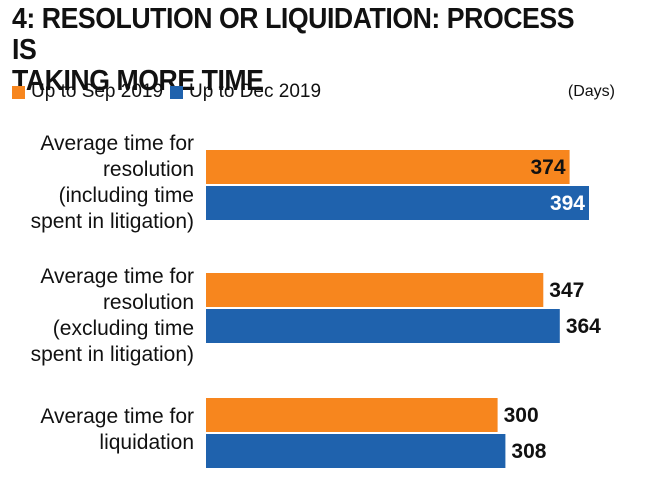 Image resolution: width=670 pixels, height=501 pixels. Describe the element at coordinates (18, 92) in the screenshot. I see `legend-swatch-orange` at that location.